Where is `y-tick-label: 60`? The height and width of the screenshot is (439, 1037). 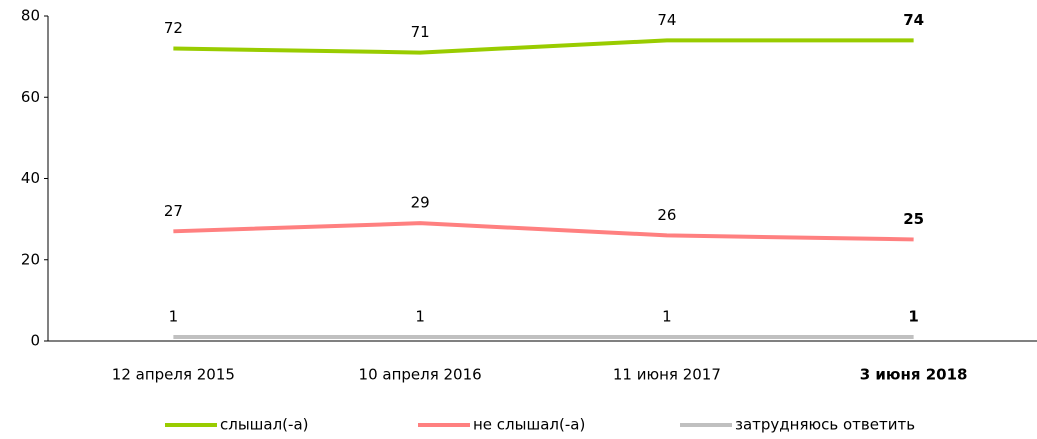
y-tick-label: 60 is located at coordinates (30, 97).